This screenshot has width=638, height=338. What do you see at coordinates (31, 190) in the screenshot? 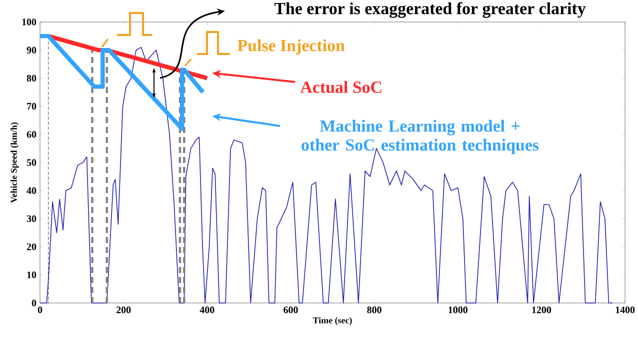
I see `y-tick-label: 40` at bounding box center [31, 190].